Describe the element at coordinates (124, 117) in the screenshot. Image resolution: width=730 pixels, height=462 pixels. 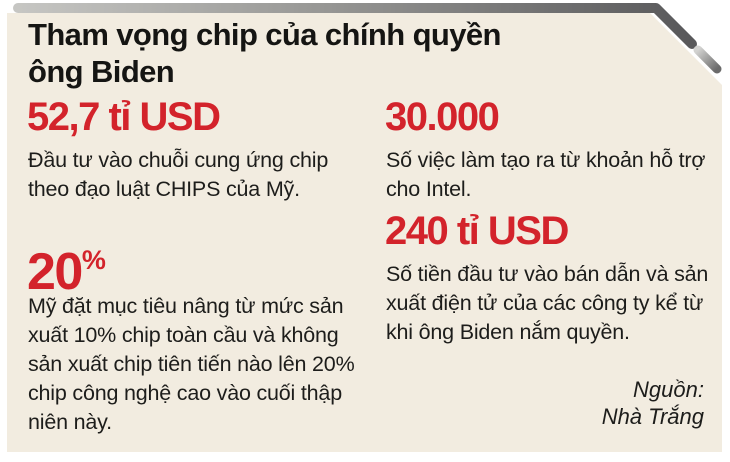
I see `stat-chips-act-value: 52,7 tỉ USD` at that location.